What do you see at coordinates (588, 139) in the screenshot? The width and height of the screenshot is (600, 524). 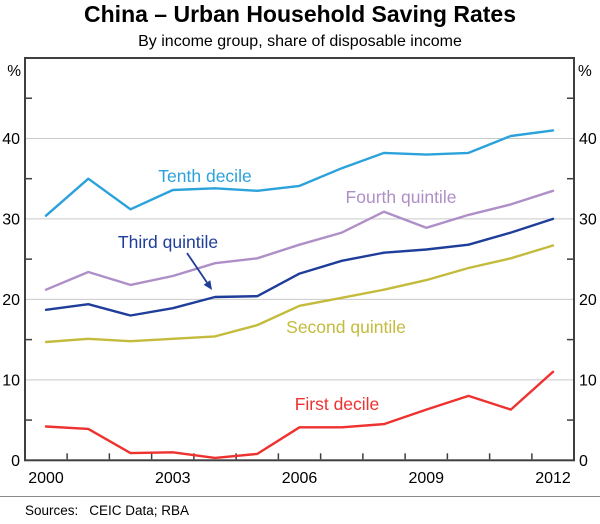 I see `y-axis-label-right: 40` at bounding box center [588, 139].